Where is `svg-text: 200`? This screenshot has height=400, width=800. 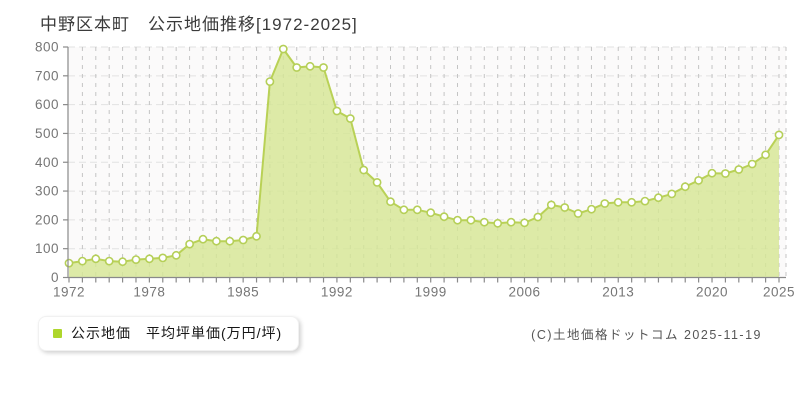 svg-text: 200 is located at coordinates (47, 219).